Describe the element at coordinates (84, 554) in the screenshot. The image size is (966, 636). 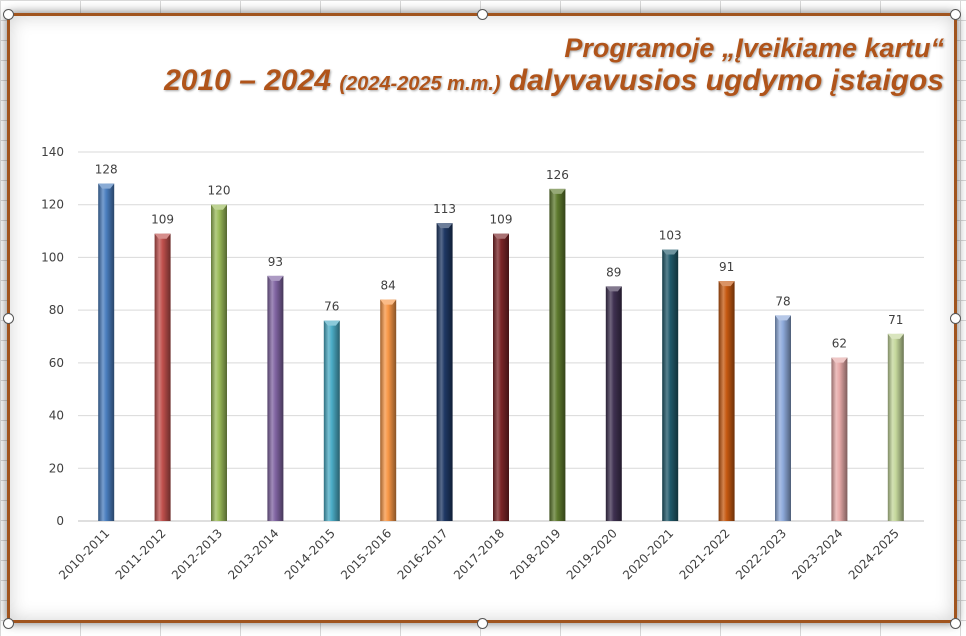
I see `x-tick-label-2010-2011: 2010-2011` at that location.